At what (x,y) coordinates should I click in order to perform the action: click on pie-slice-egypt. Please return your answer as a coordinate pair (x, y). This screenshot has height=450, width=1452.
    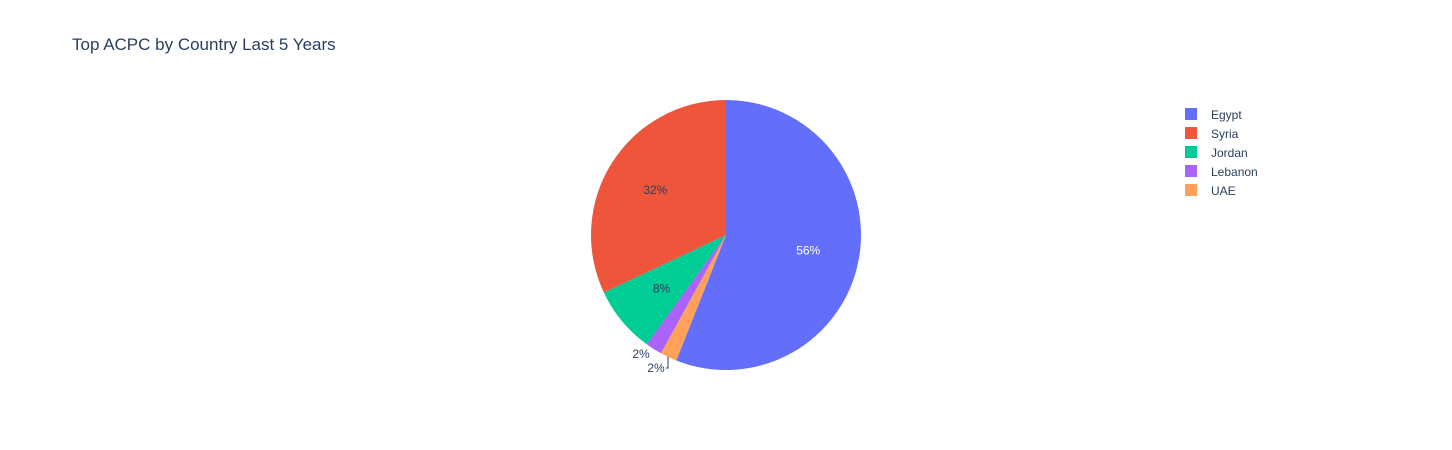
    Looking at the image, I should click on (768, 235).